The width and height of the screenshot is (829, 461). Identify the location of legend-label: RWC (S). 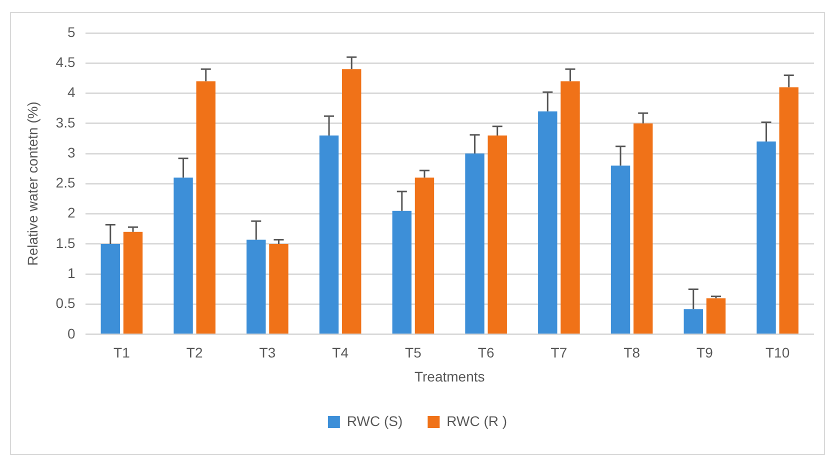
(374, 420).